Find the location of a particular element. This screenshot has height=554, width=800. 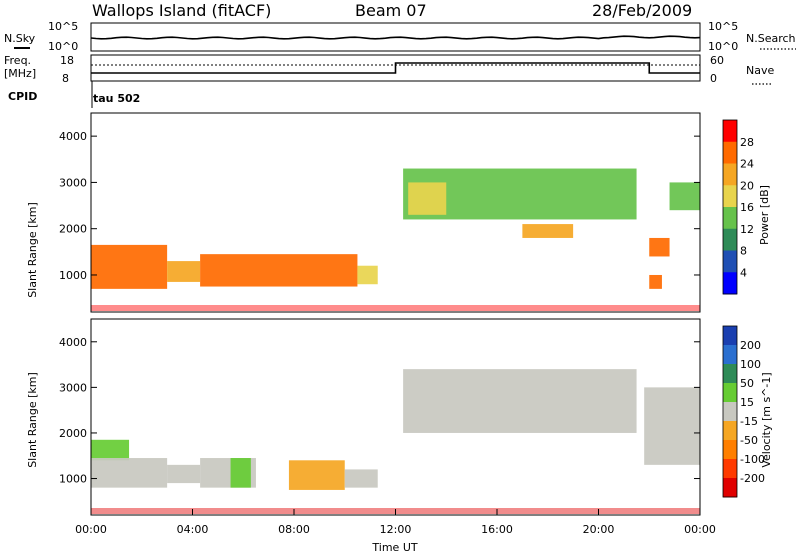

velocity-ylabel: Slant Range [km] is located at coordinates (32, 420).